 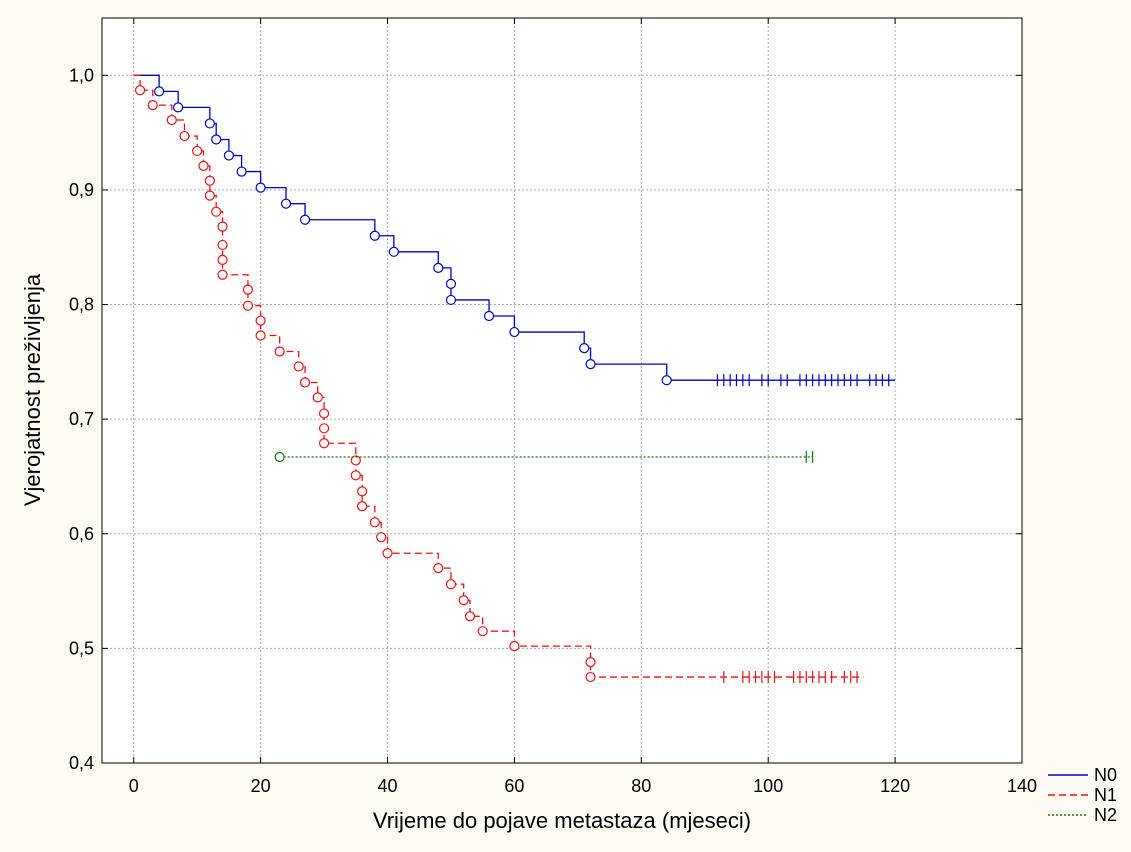 What do you see at coordinates (81, 763) in the screenshot?
I see `y-tick-label: 0,4` at bounding box center [81, 763].